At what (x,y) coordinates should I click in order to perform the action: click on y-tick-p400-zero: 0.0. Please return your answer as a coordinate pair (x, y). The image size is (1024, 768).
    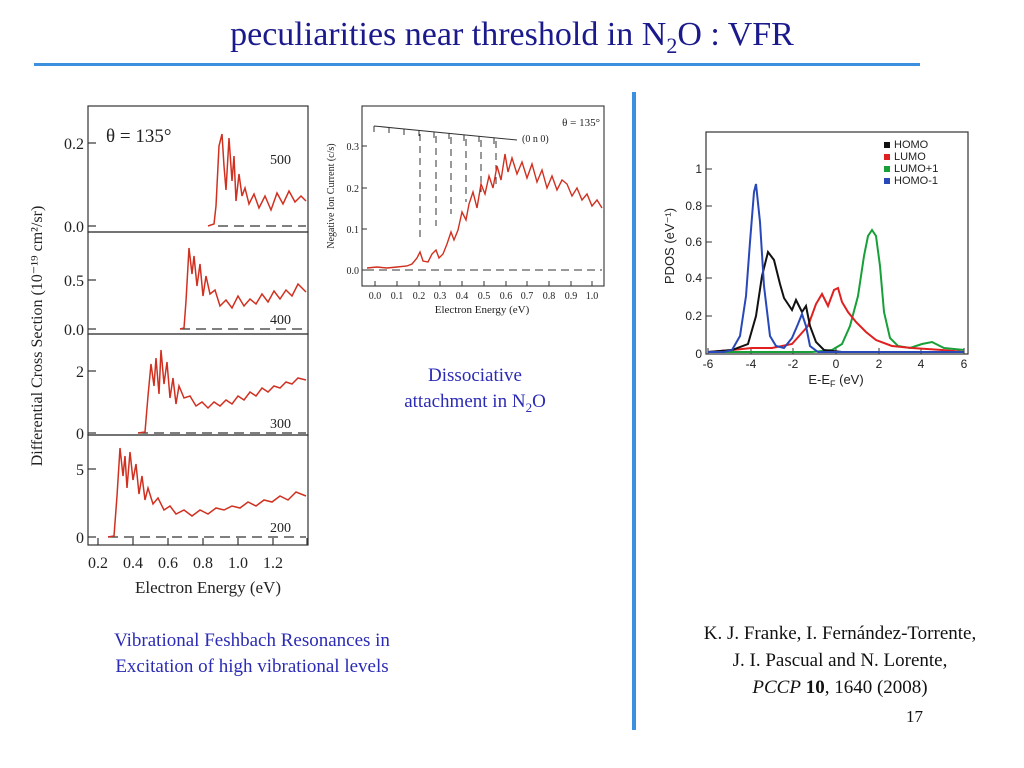
    Looking at the image, I should click on (74, 330).